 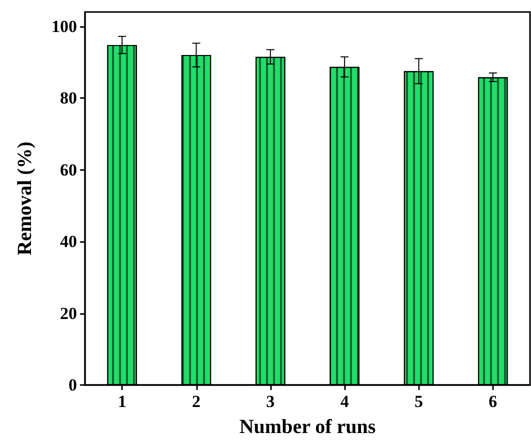 I want to click on x-tick-label: 4, so click(x=345, y=401).